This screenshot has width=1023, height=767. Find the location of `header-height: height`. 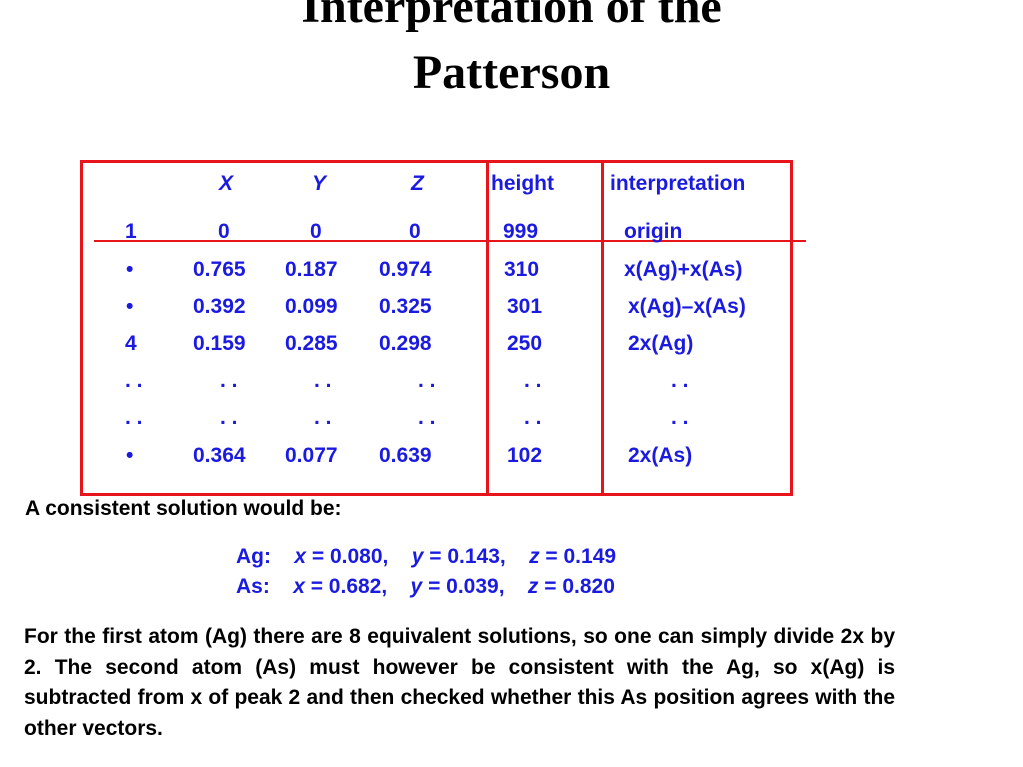

header-height: height is located at coordinates (522, 183).